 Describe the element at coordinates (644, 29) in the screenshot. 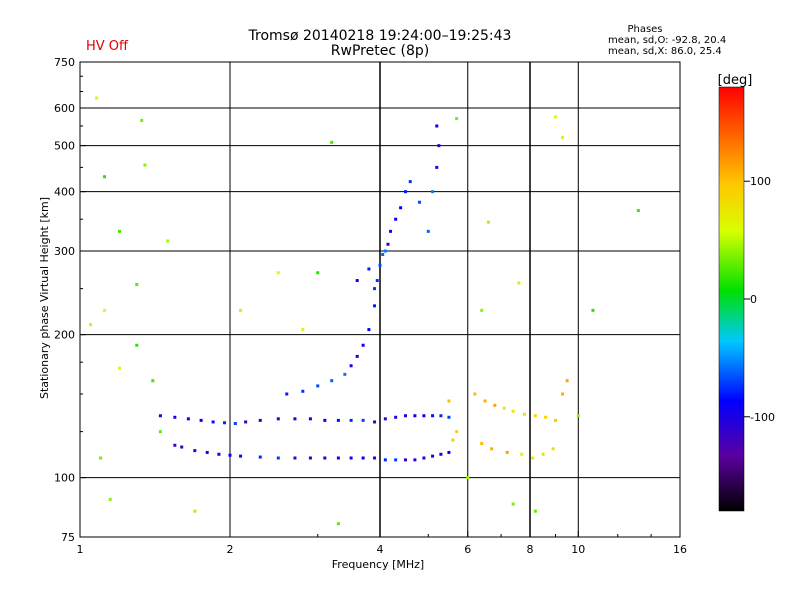

I see `stats-title: Phases` at that location.